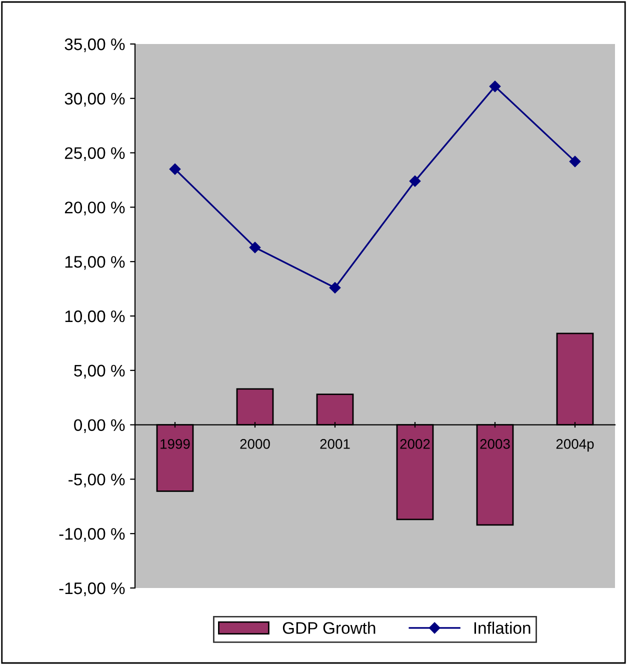  What do you see at coordinates (95, 263) in the screenshot?
I see `y-tick-label: 15,00 %` at bounding box center [95, 263].